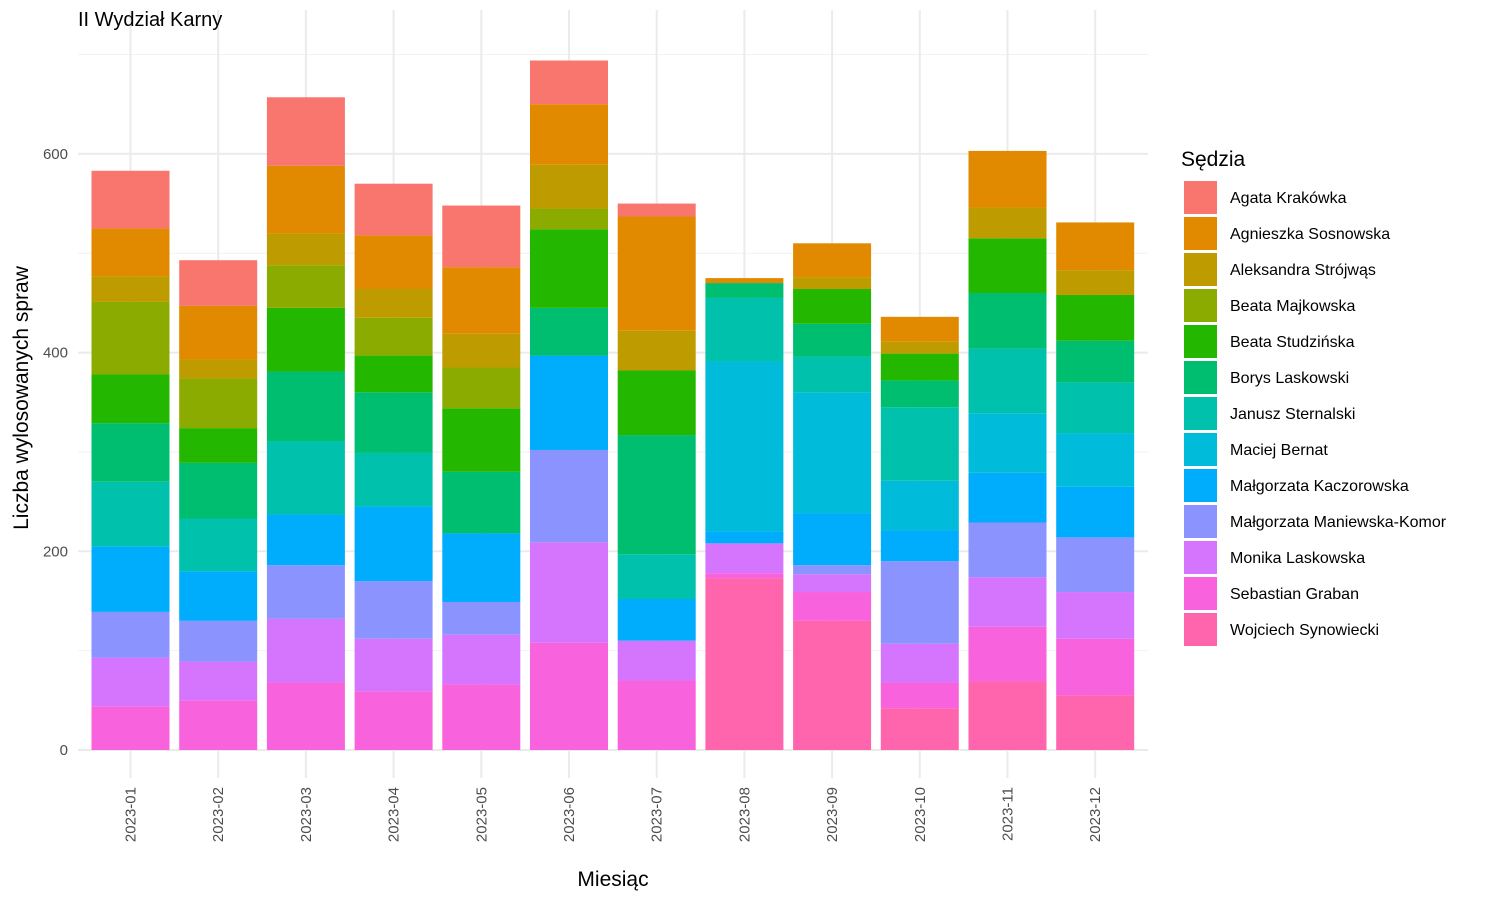 Image resolution: width=1500 pixels, height=900 pixels. Describe the element at coordinates (1338, 522) in the screenshot. I see `legend-label: Małgorzata Maniewska-Komor` at that location.